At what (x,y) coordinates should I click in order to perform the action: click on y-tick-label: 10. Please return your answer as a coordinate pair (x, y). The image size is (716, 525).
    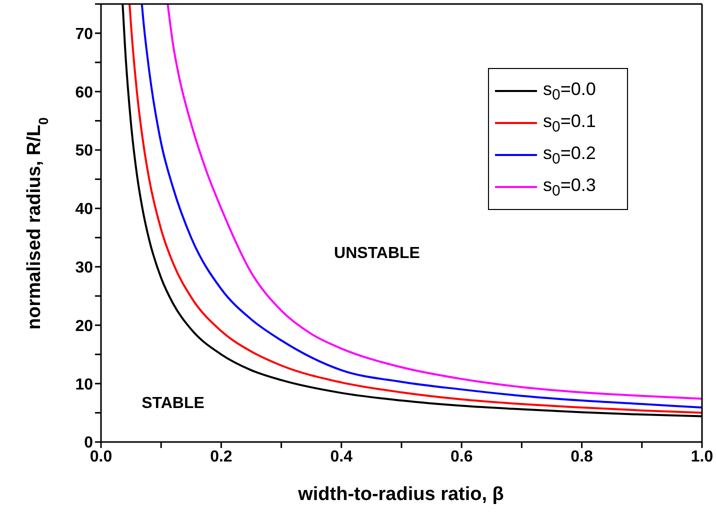
    Looking at the image, I should click on (84, 385).